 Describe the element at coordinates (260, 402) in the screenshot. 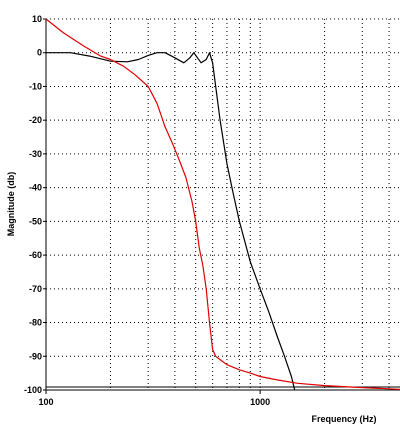

I see `x-tick-label: 1000` at that location.